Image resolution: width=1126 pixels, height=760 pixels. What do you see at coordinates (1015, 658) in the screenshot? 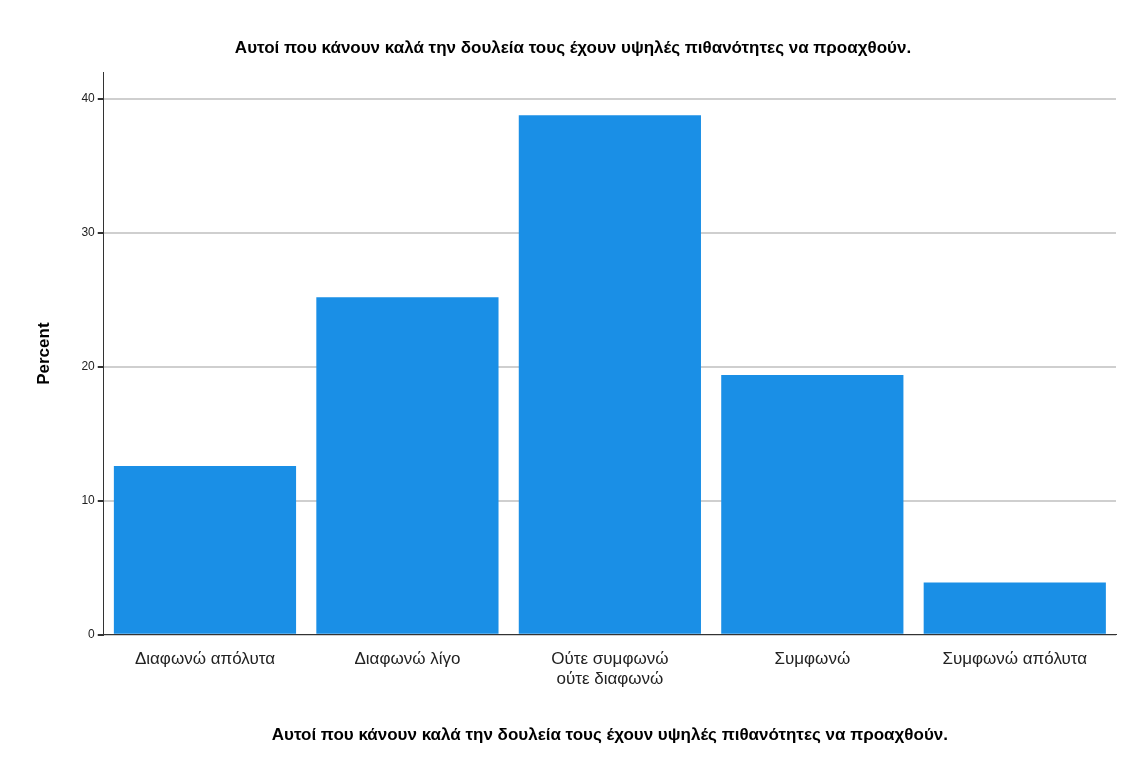
I see `x-tick-label: Συμφωνώ απόλυτα` at bounding box center [1015, 658].